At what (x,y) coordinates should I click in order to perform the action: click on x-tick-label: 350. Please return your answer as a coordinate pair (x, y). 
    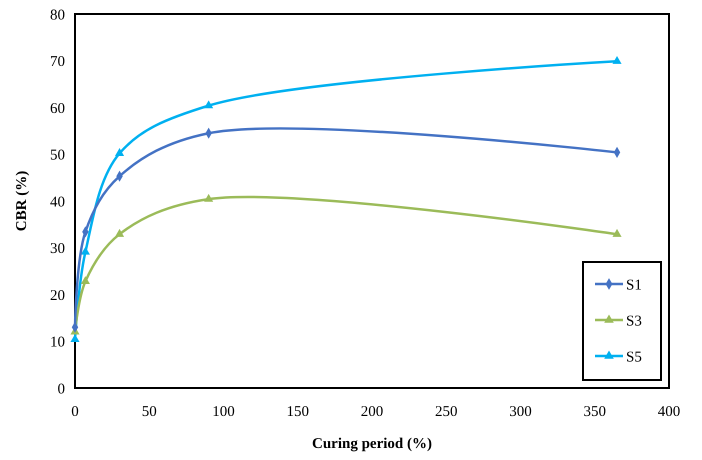
    Looking at the image, I should click on (595, 412).